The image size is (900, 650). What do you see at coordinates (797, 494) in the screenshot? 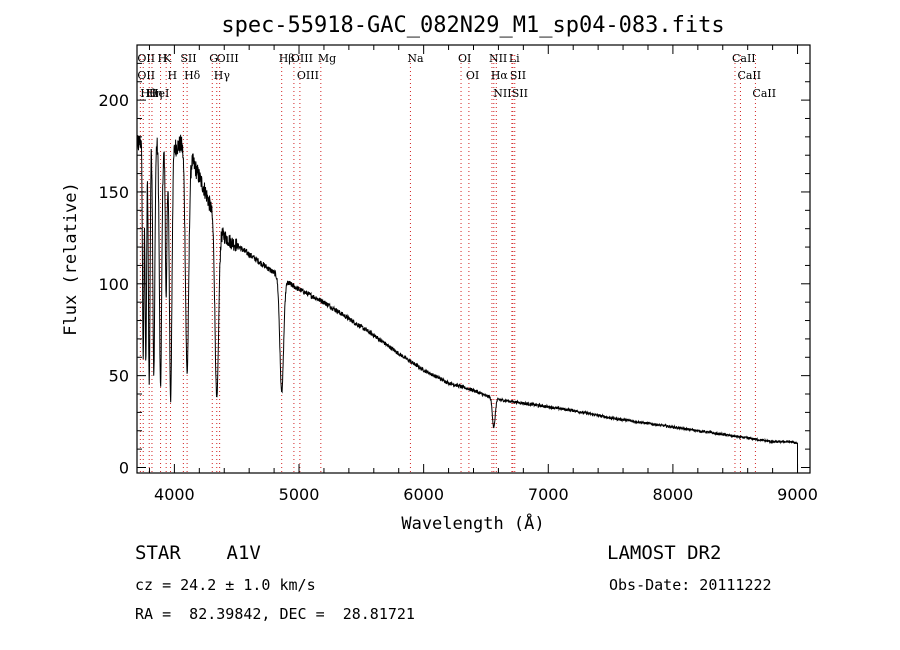
I see `x-tick-label: 9000` at bounding box center [797, 494].